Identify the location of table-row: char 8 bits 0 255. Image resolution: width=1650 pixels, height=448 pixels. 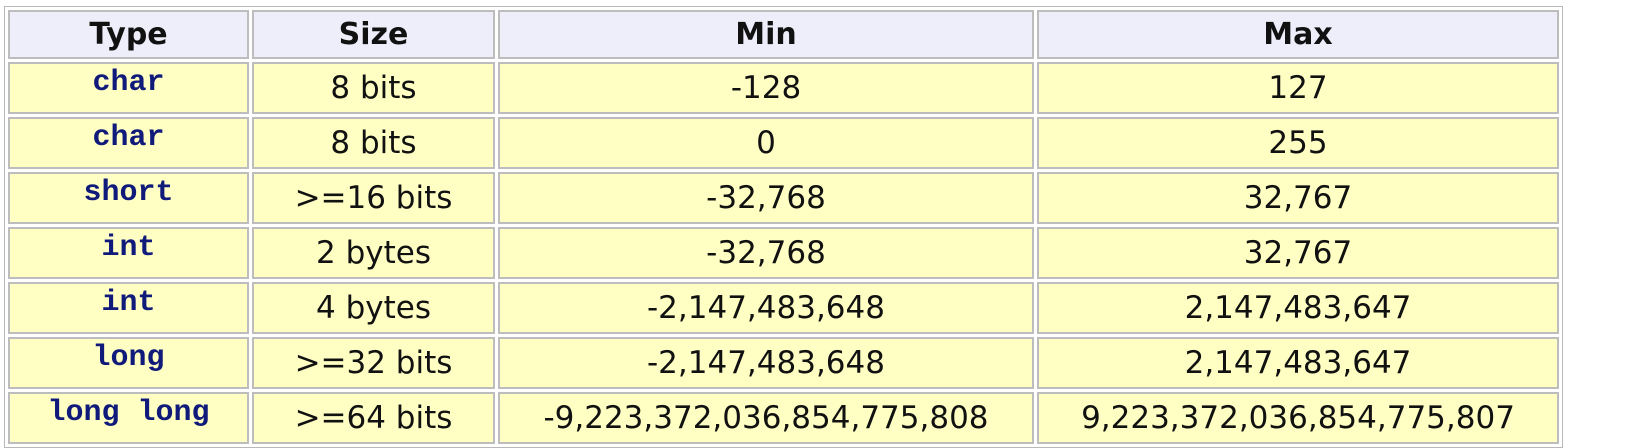
(783, 143).